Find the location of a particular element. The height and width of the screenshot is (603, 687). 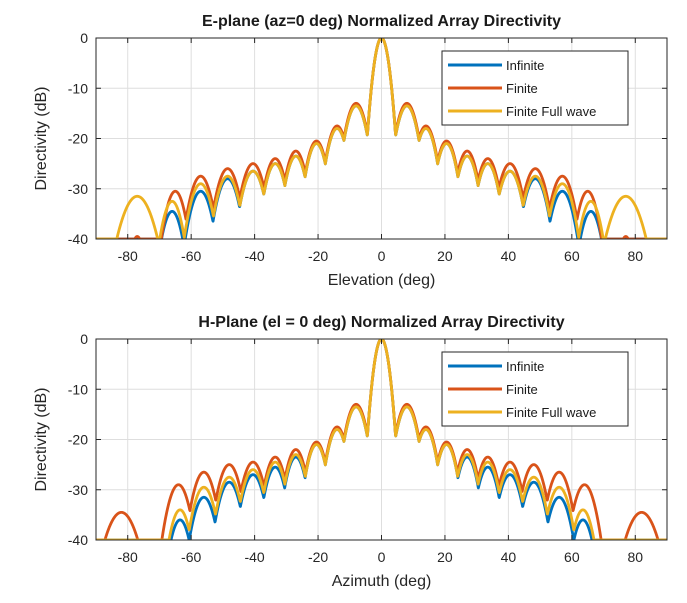

x-axis-label: Azimuth (deg) is located at coordinates (382, 581).